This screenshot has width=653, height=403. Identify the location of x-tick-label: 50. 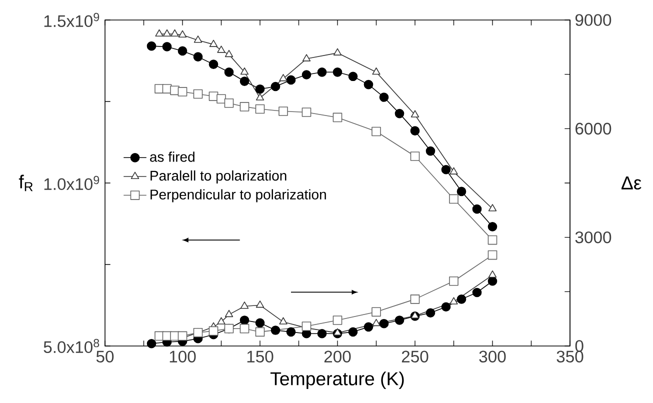
(105, 356).